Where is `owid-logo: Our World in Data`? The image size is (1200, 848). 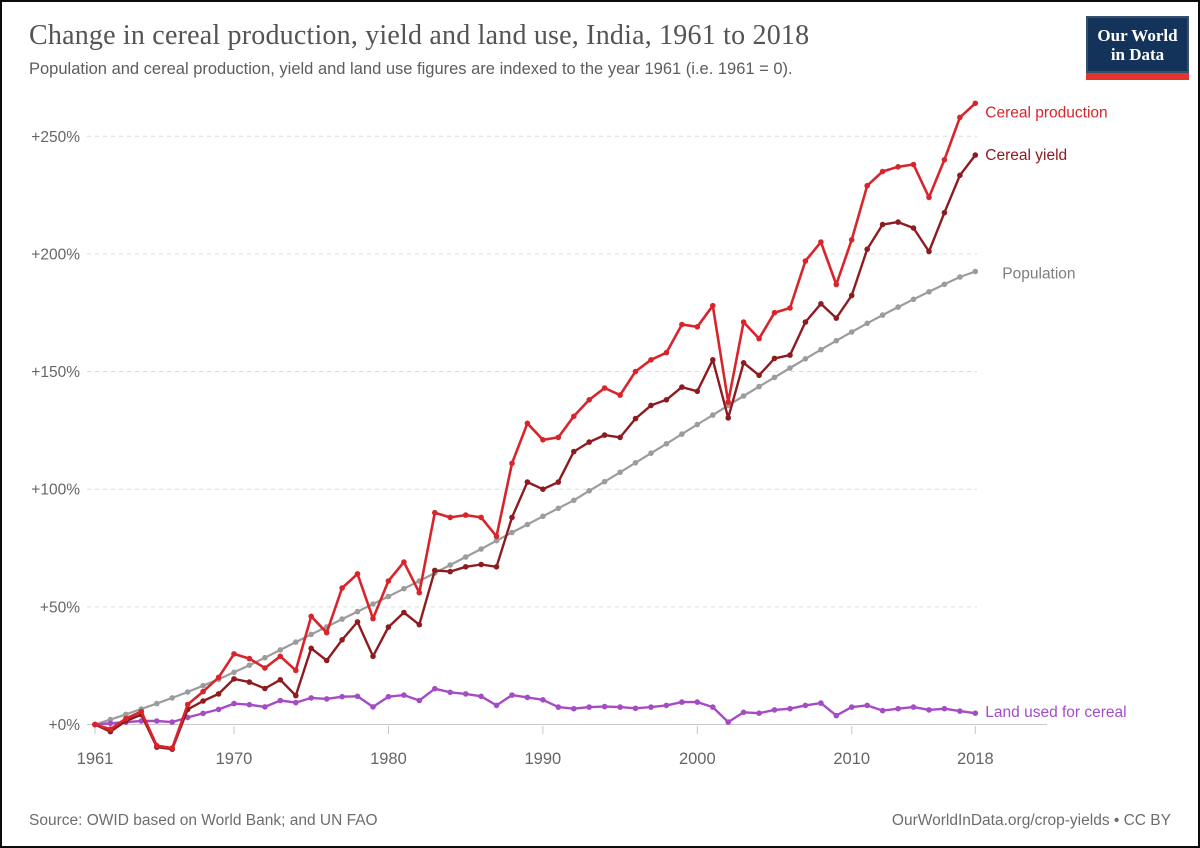 owid-logo: Our World in Data is located at coordinates (1137, 48).